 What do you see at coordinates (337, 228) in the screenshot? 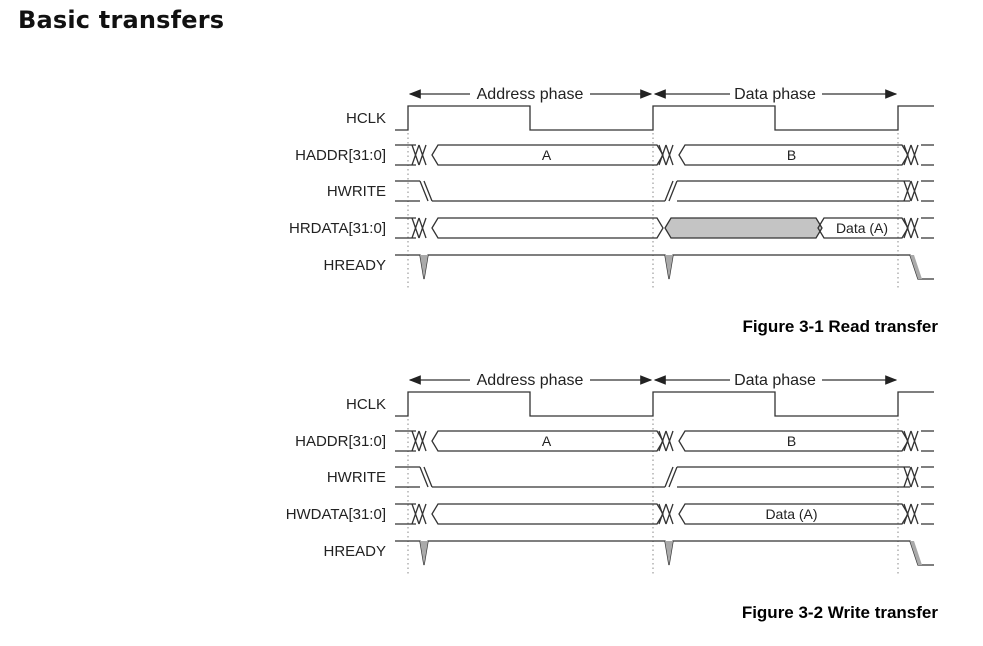
I see `signal-label-hdata: HRDATA[31:0]` at bounding box center [337, 228].